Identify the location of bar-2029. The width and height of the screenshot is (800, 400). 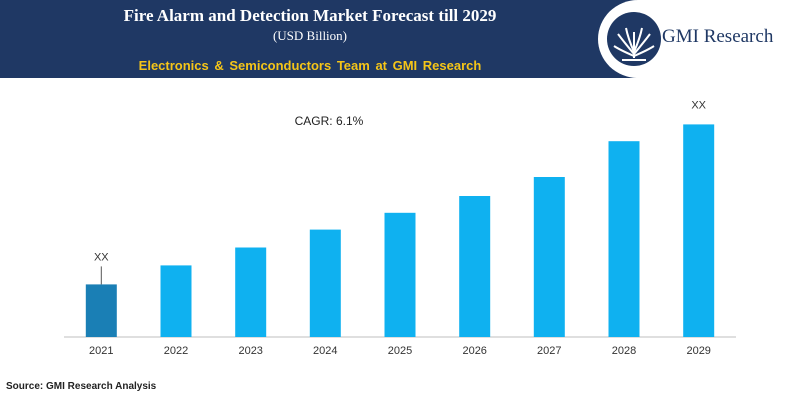
(699, 231).